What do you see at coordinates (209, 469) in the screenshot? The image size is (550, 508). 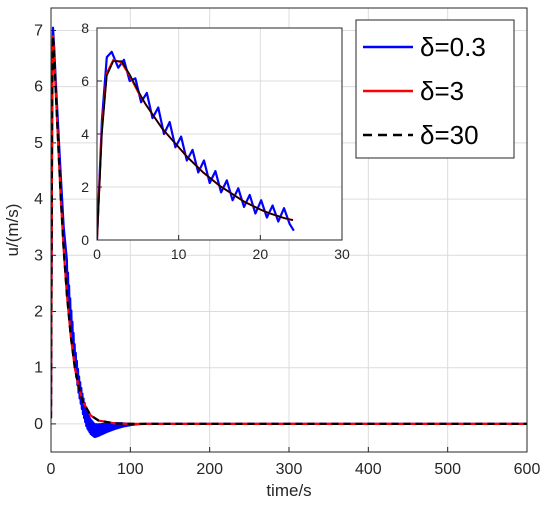 I see `main-x-tick-label: 200` at bounding box center [209, 469].